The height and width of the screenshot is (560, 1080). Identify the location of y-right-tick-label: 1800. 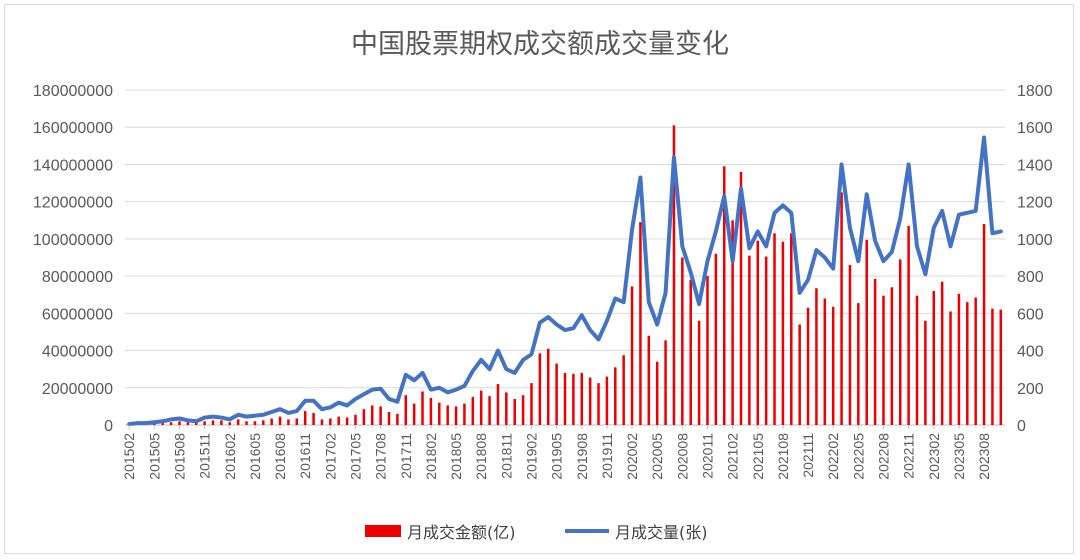
(1035, 91).